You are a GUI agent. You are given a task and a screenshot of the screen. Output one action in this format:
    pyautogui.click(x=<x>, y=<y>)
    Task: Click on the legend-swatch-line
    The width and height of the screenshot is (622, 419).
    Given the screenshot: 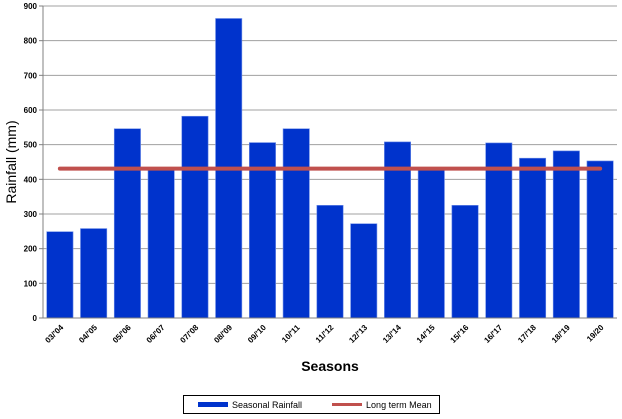 What is the action you would take?
    pyautogui.click(x=347, y=404)
    